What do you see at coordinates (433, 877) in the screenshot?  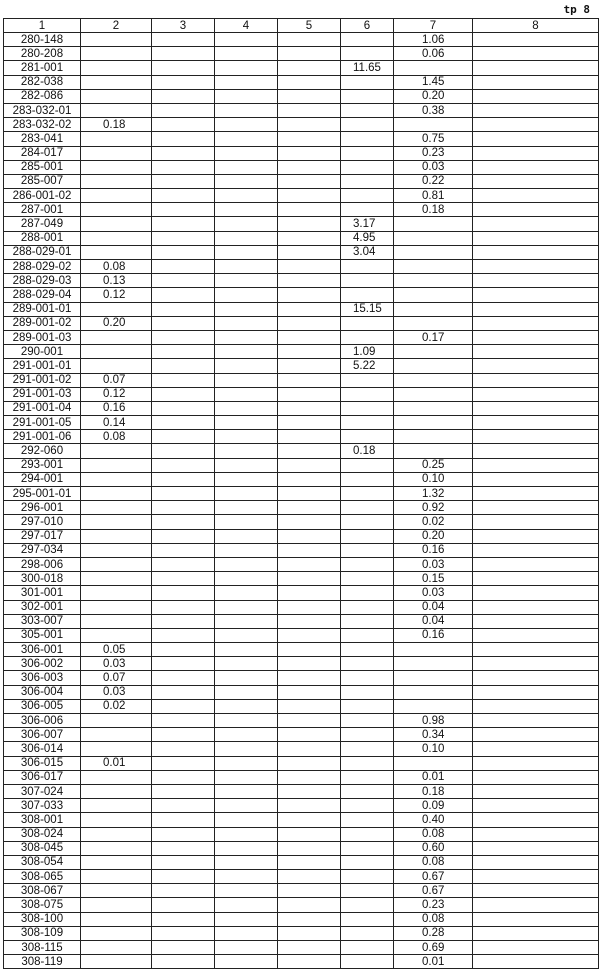 I see `value-cell-col7: 0.67` at bounding box center [433, 877].